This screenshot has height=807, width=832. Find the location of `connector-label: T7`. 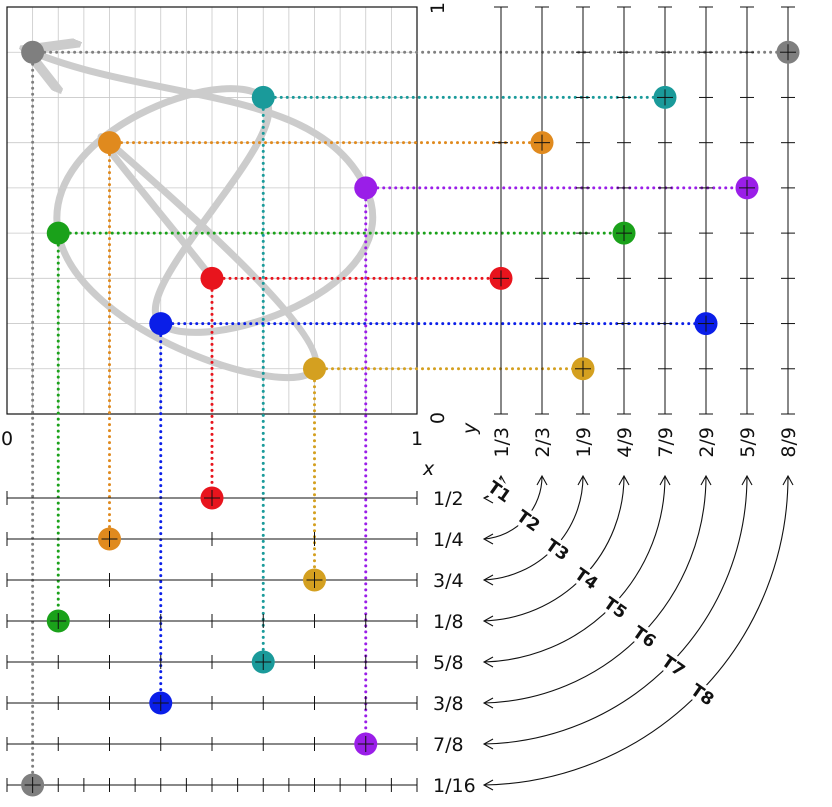

connector-label: T7 is located at coordinates (673, 666).